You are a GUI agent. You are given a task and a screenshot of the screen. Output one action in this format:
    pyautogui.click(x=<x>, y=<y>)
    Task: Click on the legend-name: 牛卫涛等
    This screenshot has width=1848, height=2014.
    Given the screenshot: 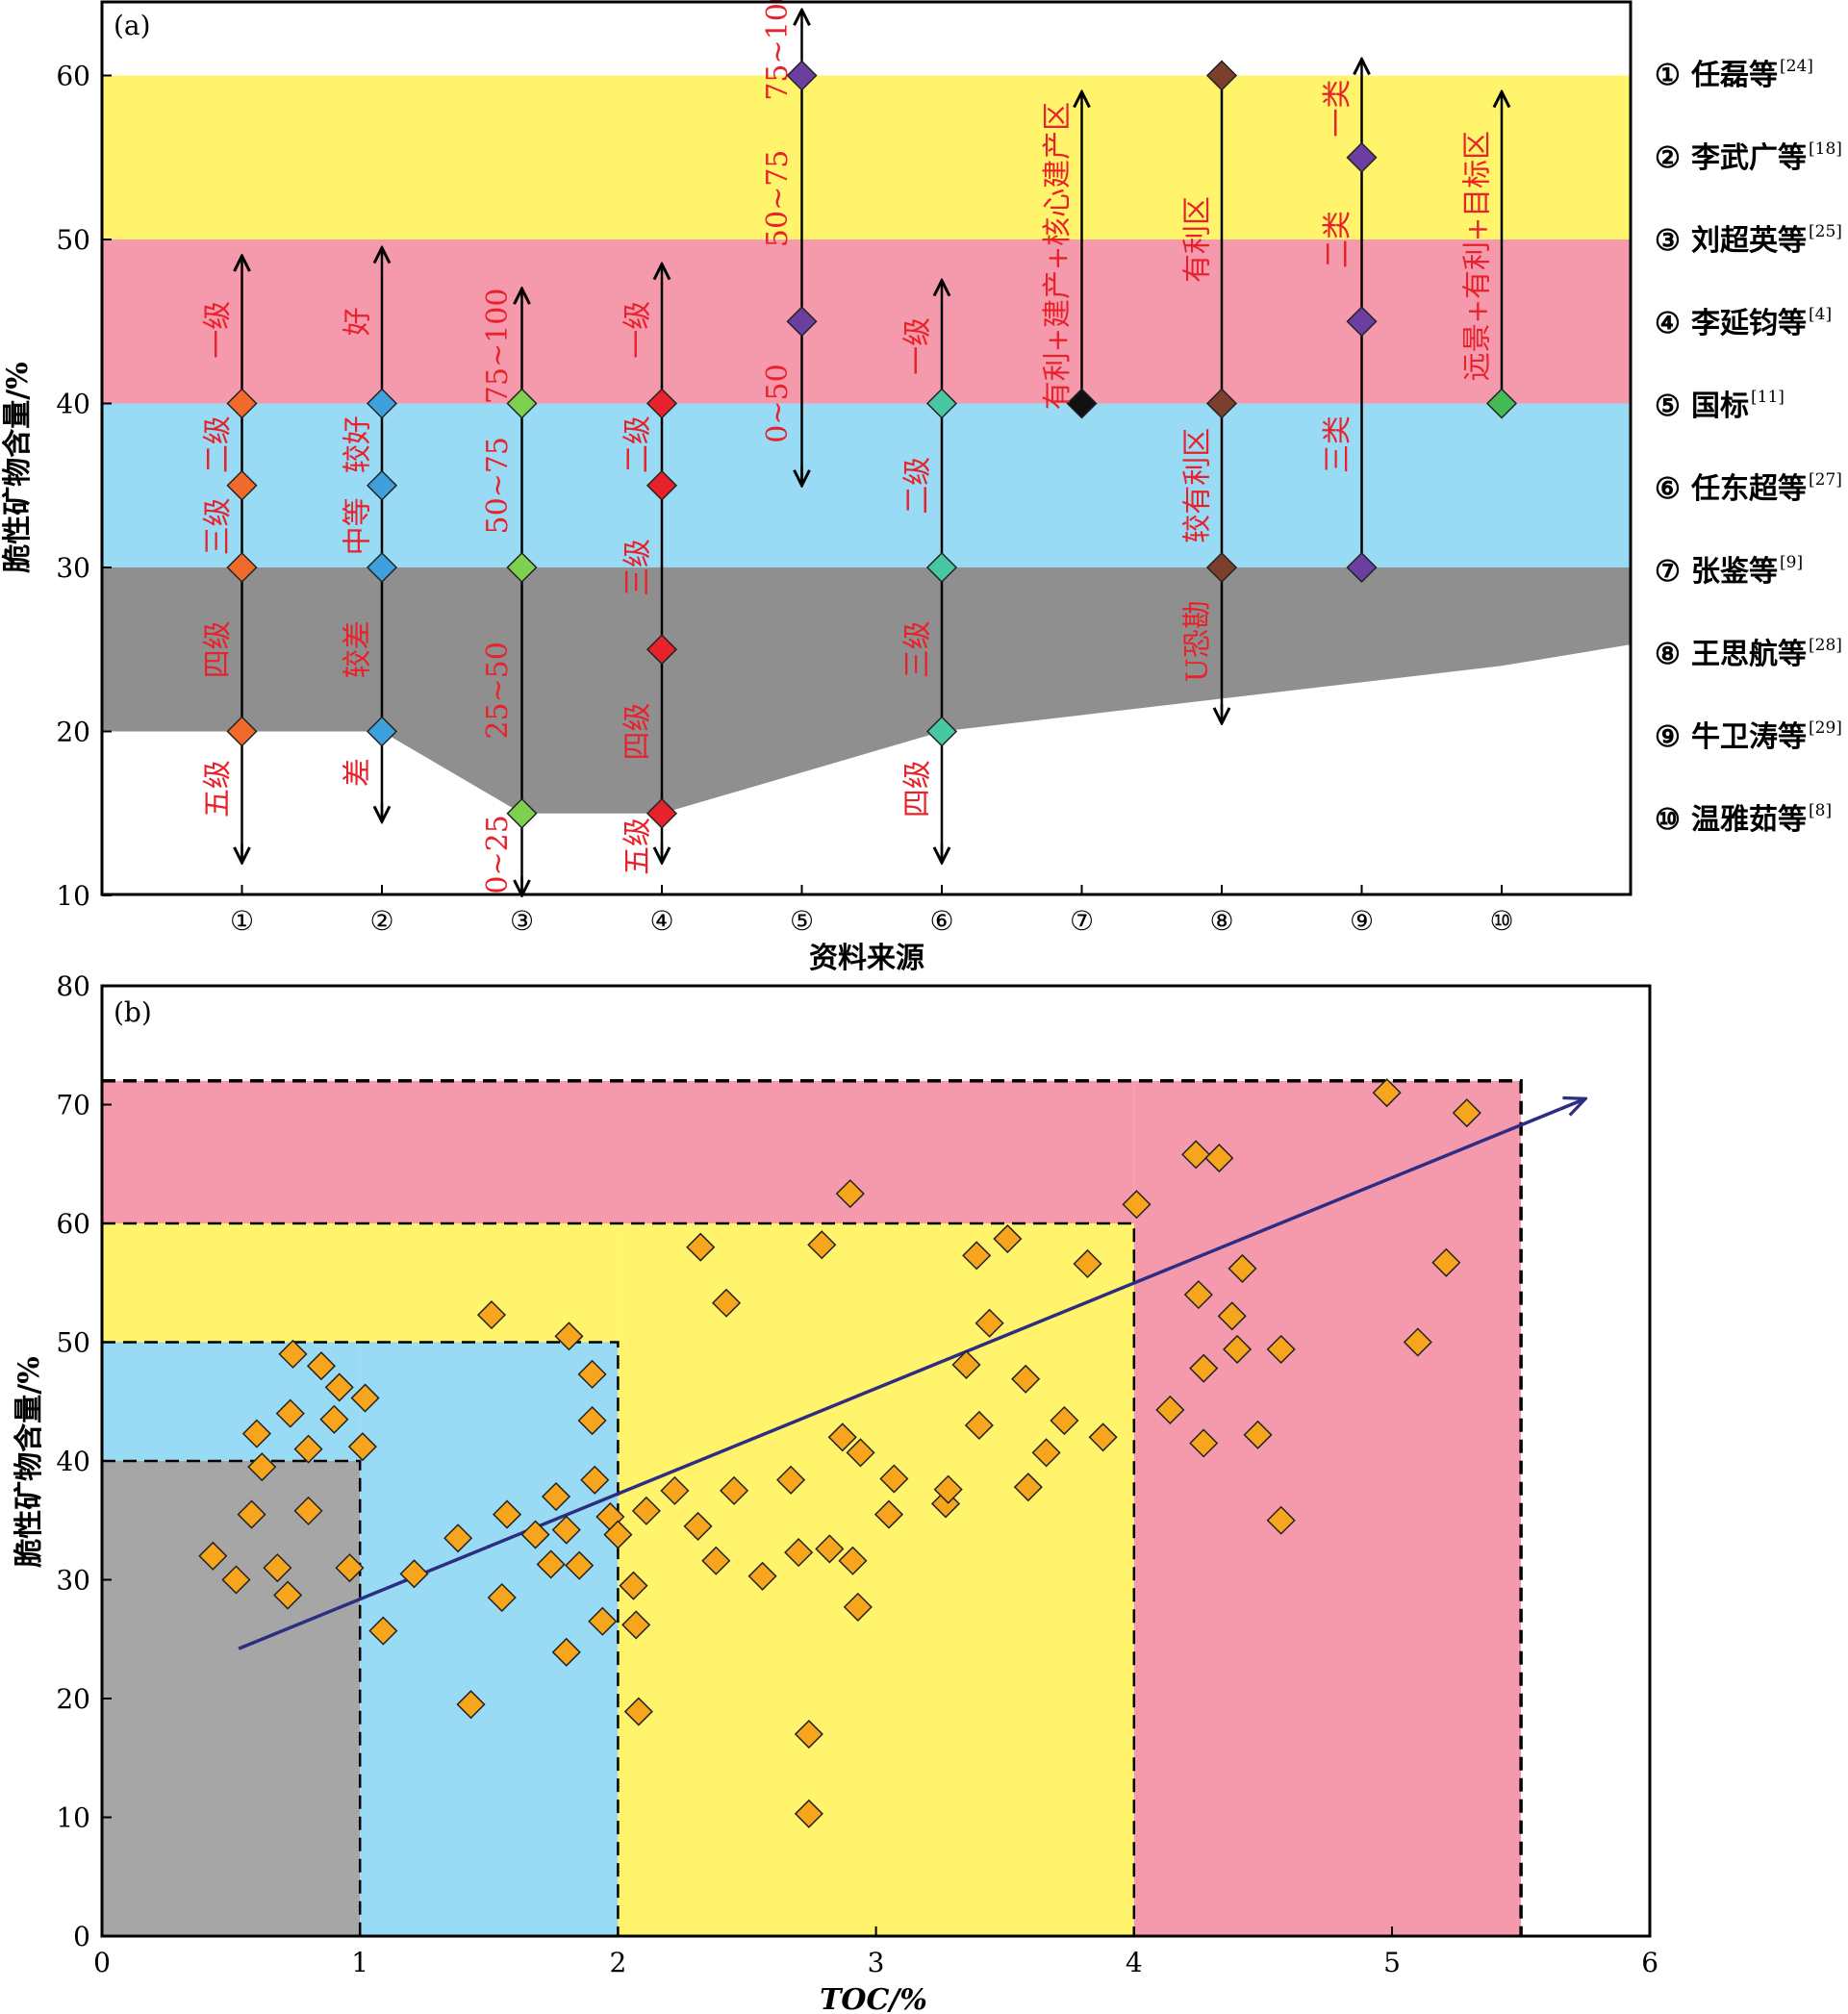 What is the action you would take?
    pyautogui.click(x=1749, y=737)
    